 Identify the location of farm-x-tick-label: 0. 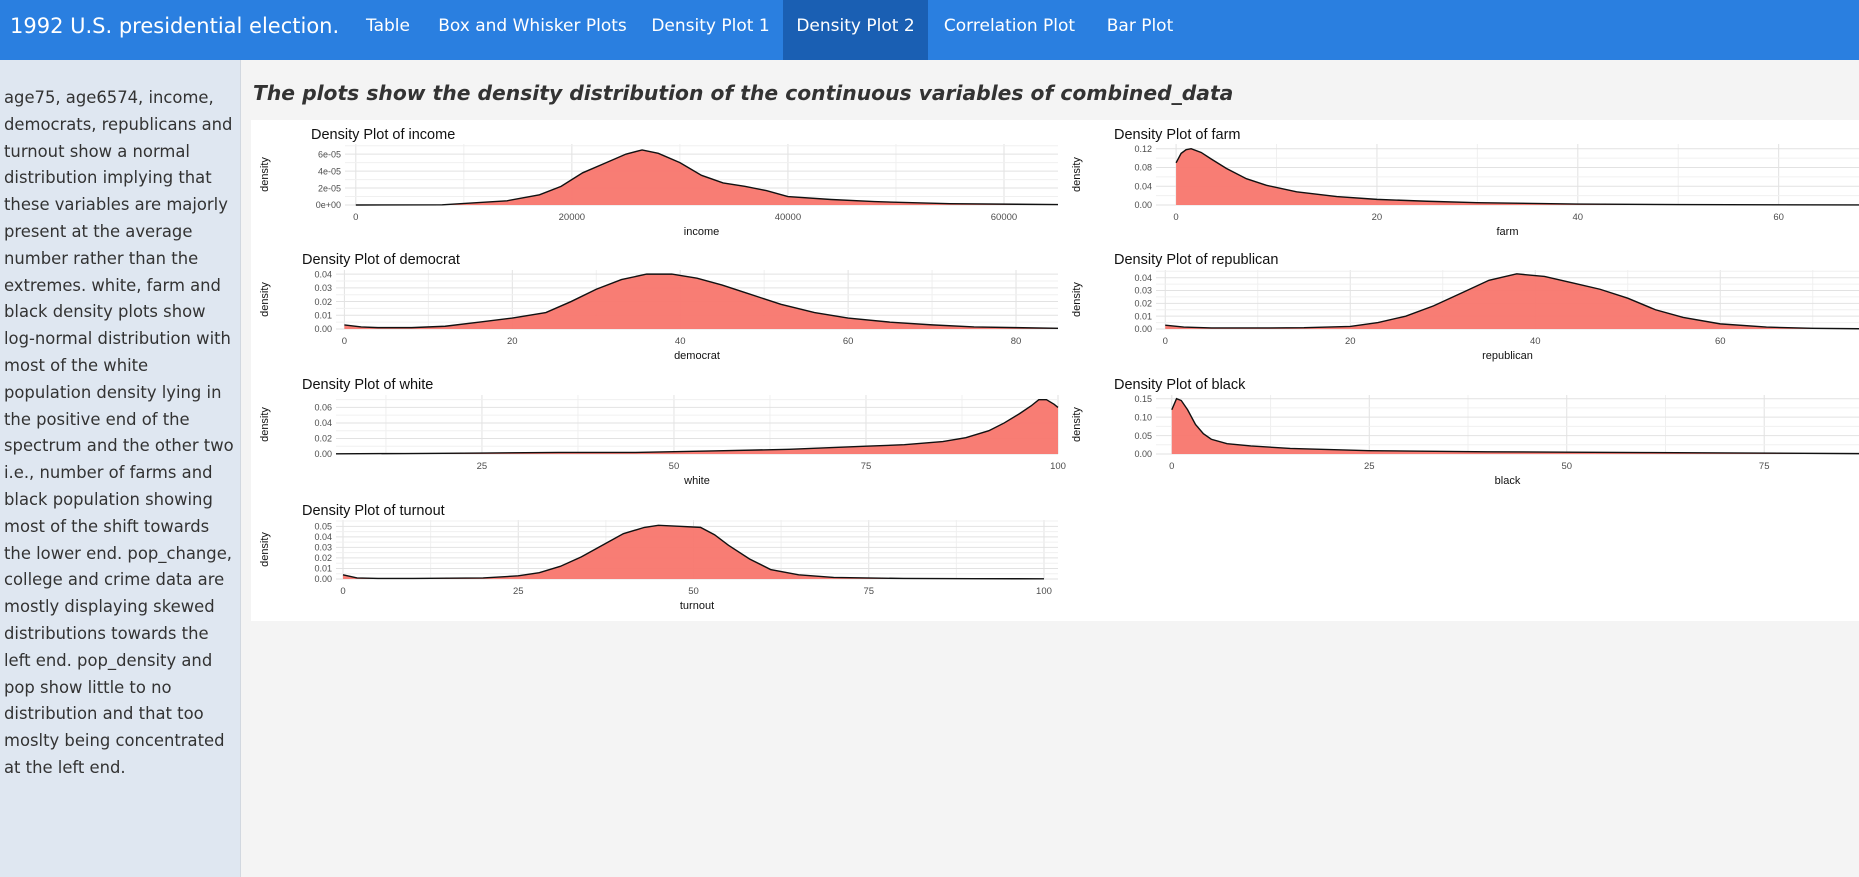
(1175, 217).